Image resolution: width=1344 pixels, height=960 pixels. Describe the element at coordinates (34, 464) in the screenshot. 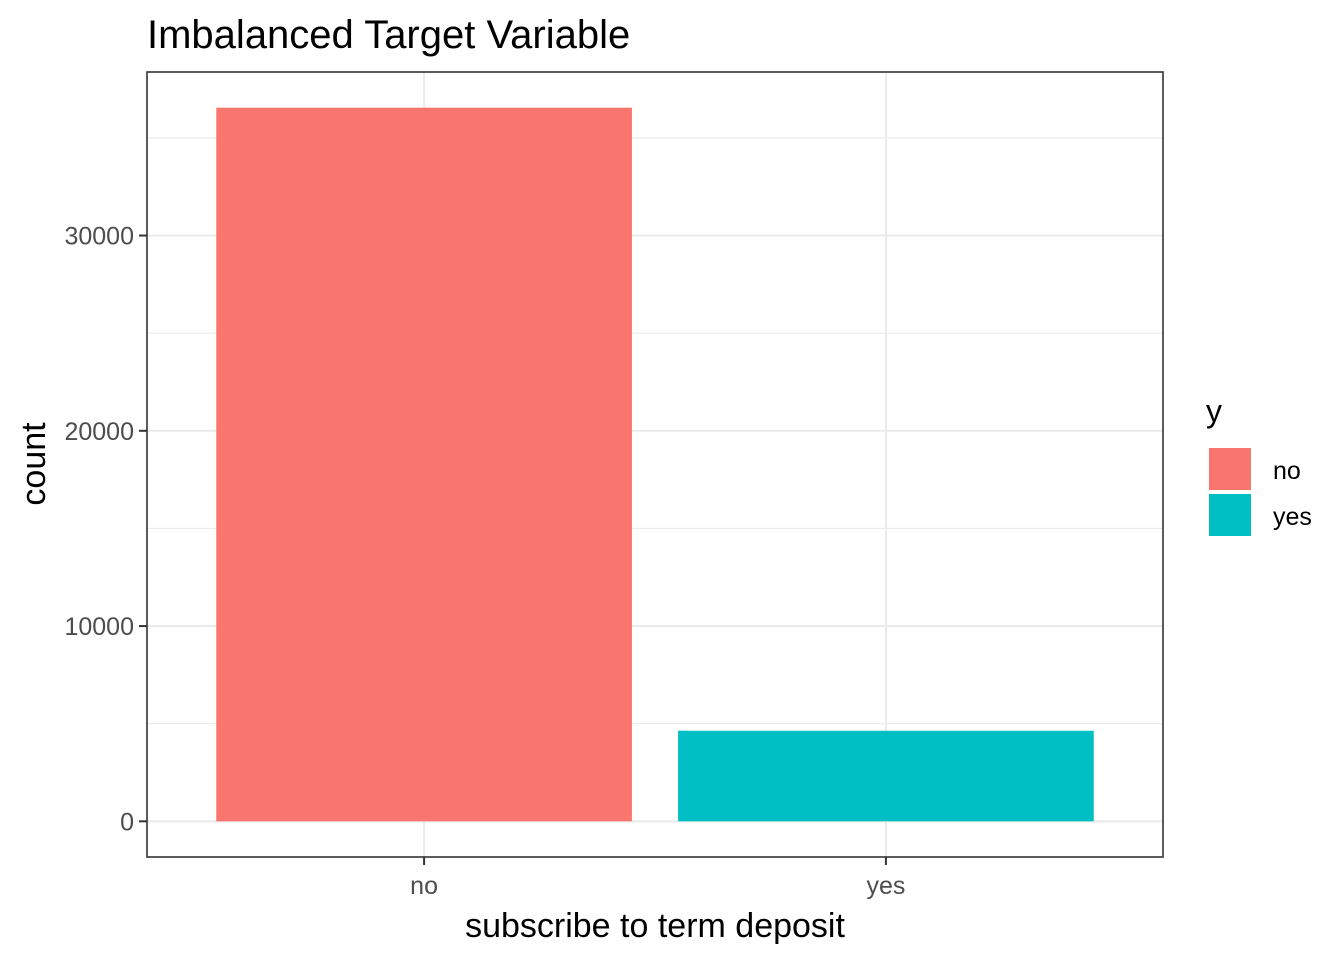

I see `y-axis-title: count` at that location.